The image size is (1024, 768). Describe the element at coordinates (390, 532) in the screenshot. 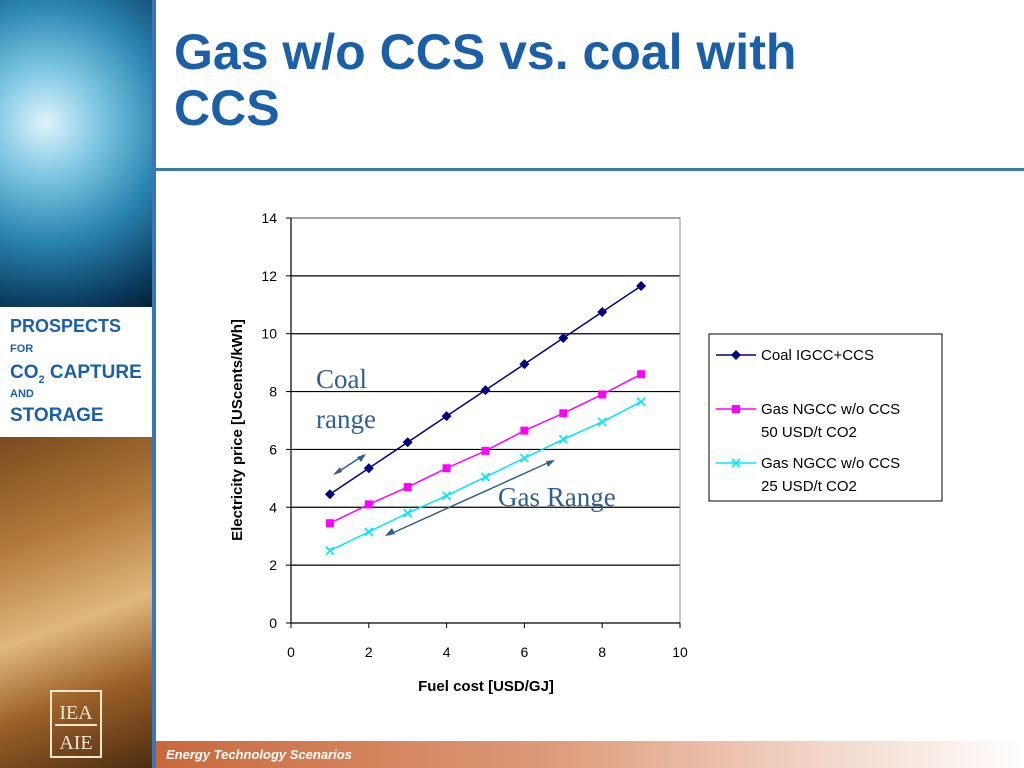

I see `gas-arrow-head-start` at that location.